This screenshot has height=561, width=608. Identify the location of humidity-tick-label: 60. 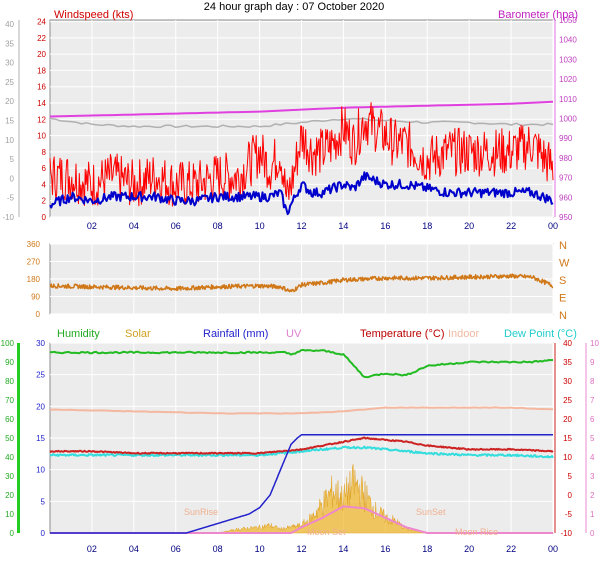
(9, 419).